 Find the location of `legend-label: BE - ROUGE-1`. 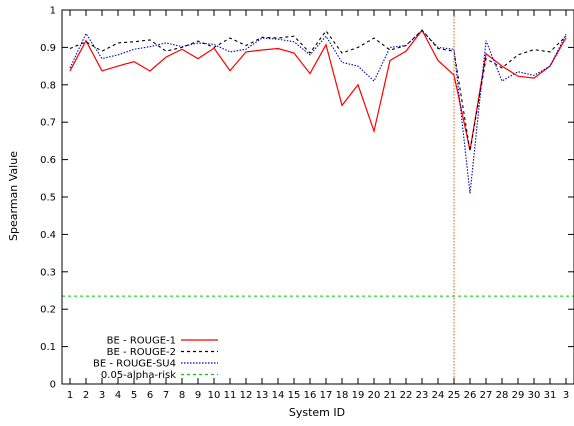

legend-label: BE - ROUGE-1 is located at coordinates (141, 341).